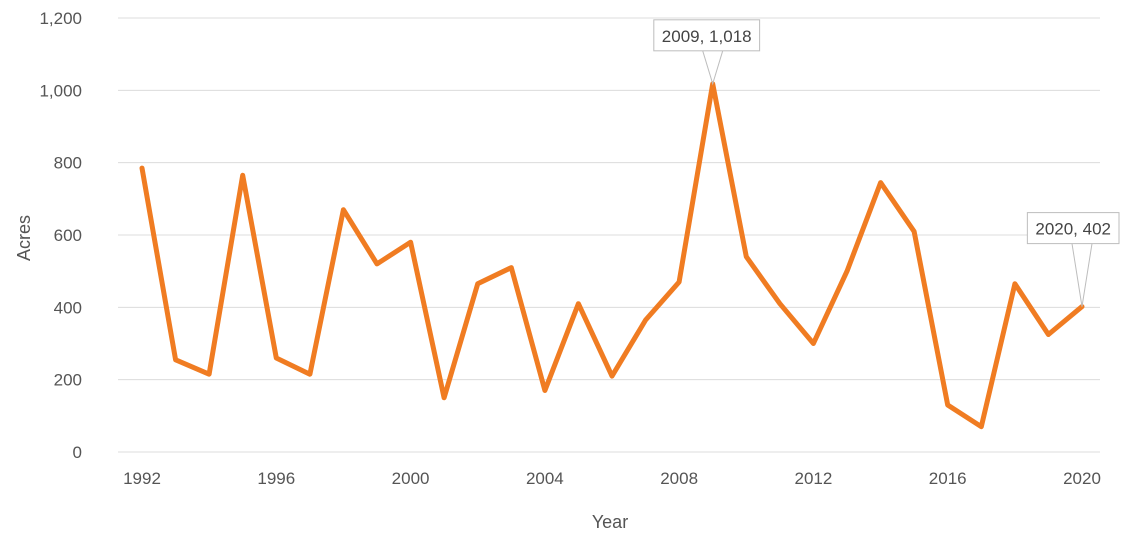  I want to click on x-tick-label: 2016, so click(948, 478).